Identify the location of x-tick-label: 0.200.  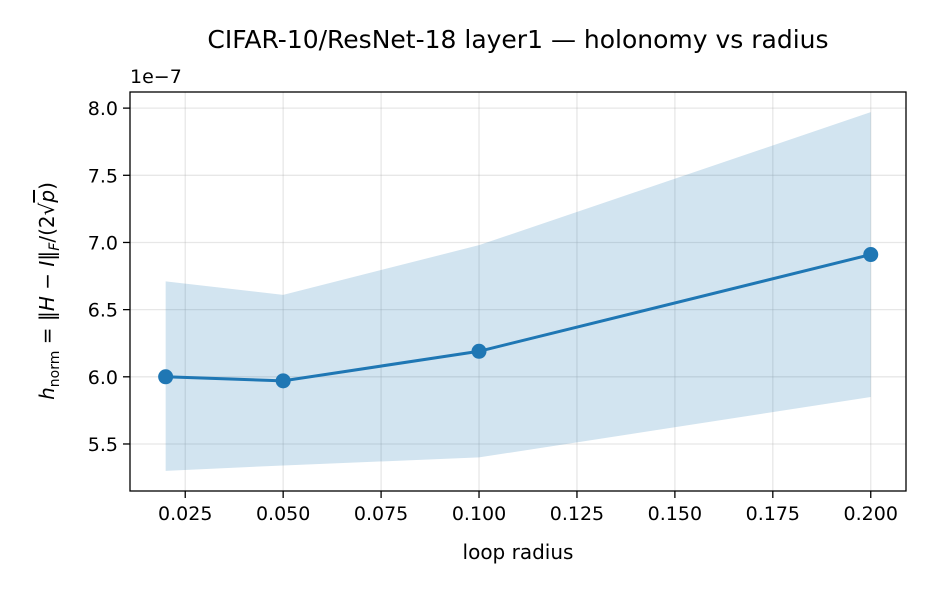
(871, 514).